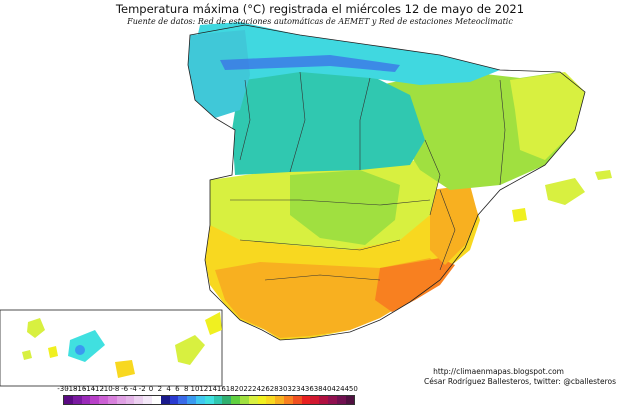 Image resolution: width=640 pixels, height=406 pixels. I want to click on legend-tick-label: 8, so click(186, 389).